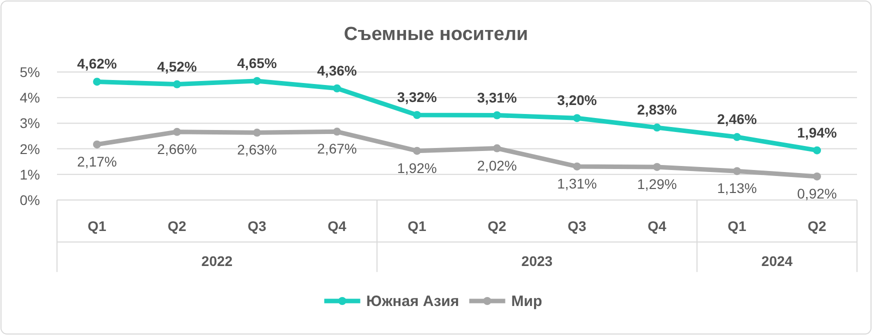 This screenshot has width=872, height=335. What do you see at coordinates (577, 183) in the screenshot?
I see `data-label: 1,31%` at bounding box center [577, 183].